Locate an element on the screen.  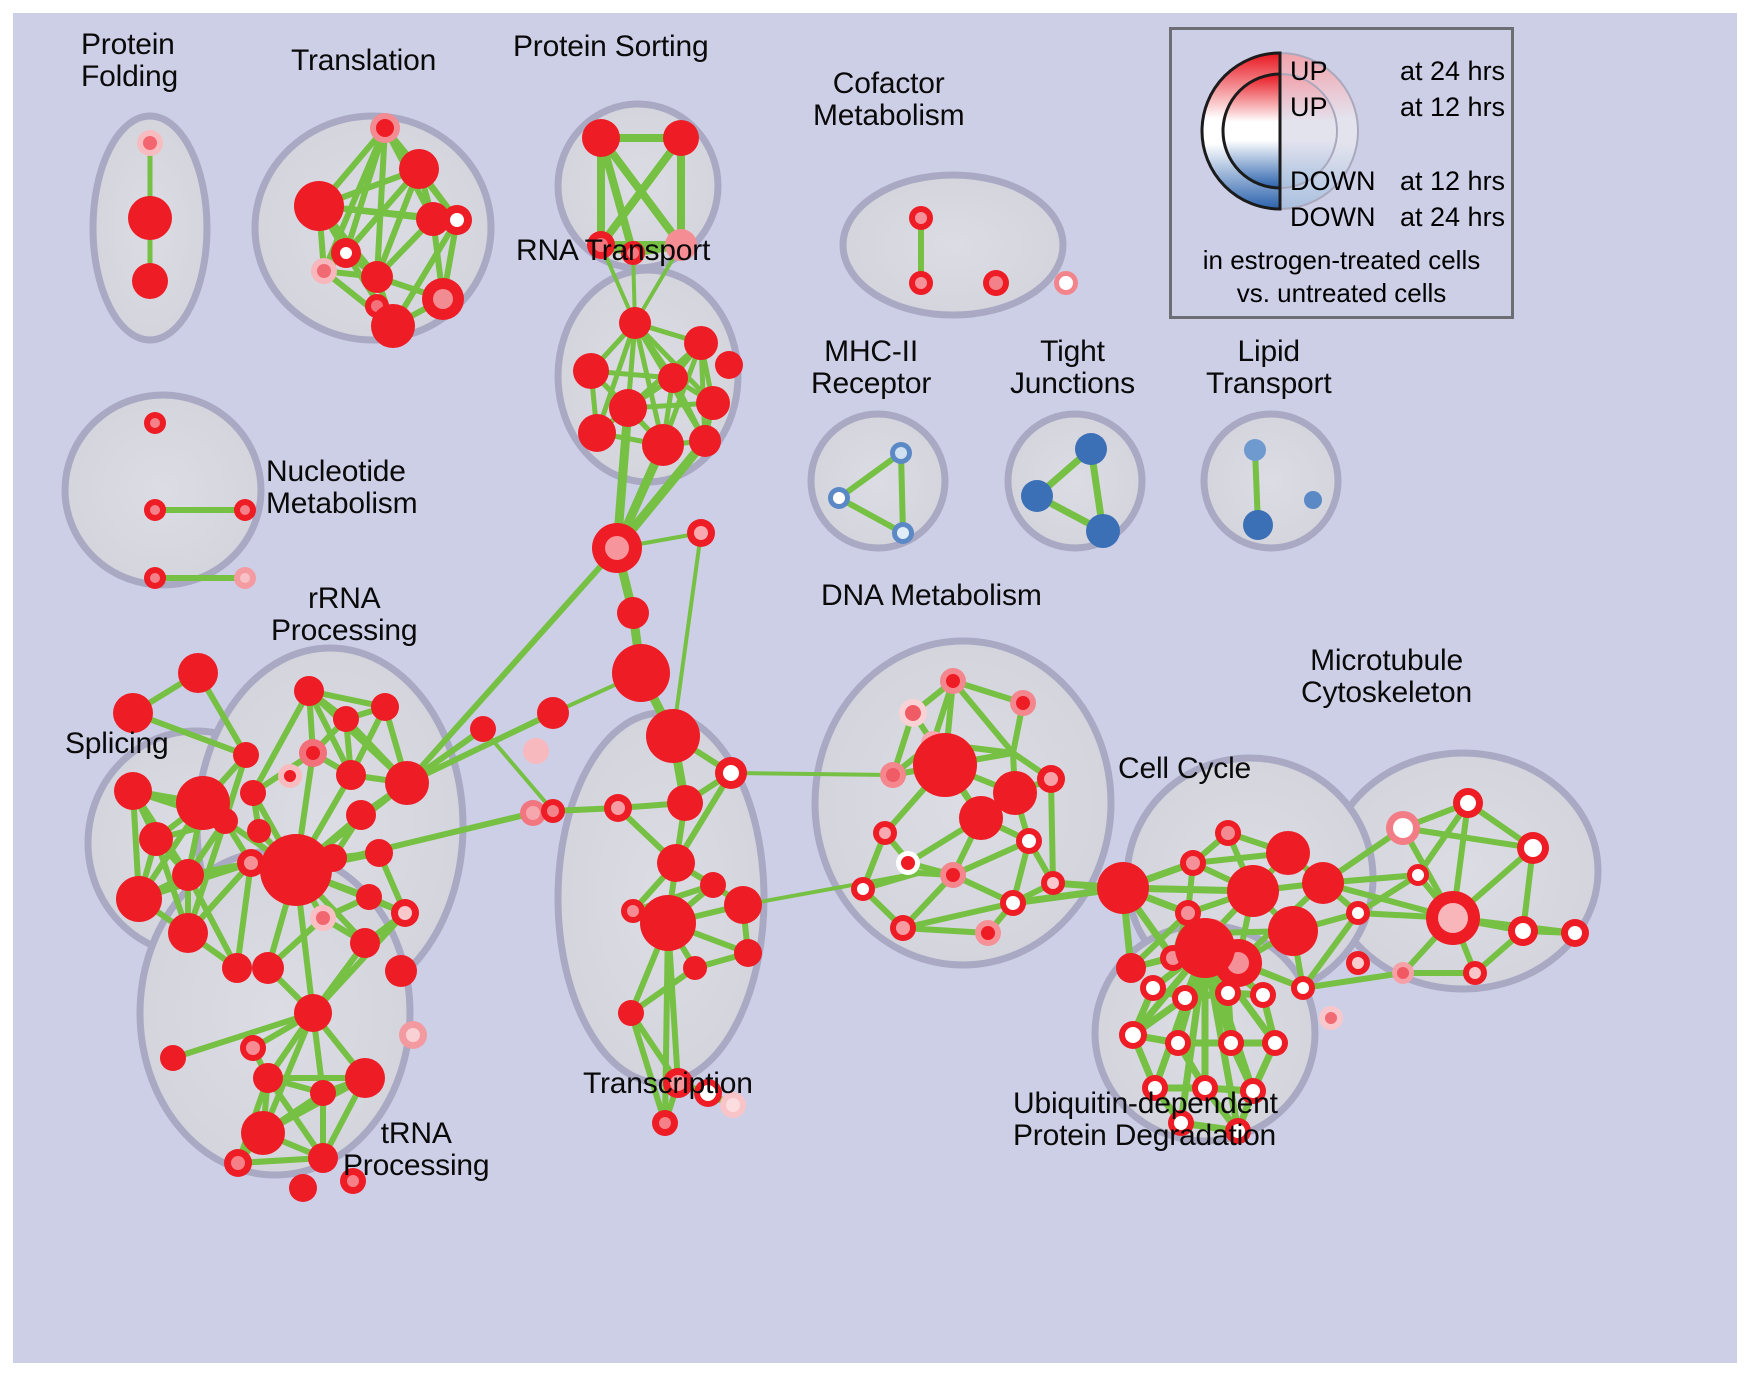
node-group-mhc-ii-receptor is located at coordinates (871, 493).